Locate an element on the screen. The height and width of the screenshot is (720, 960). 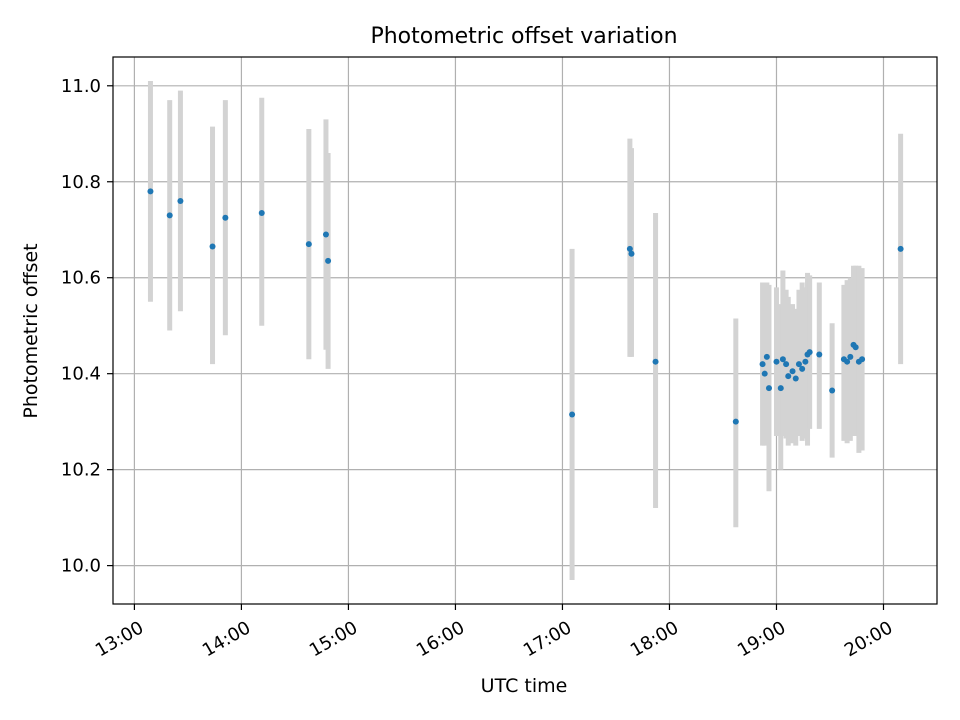
y-tick-label: 10.2 is located at coordinates (81, 470).